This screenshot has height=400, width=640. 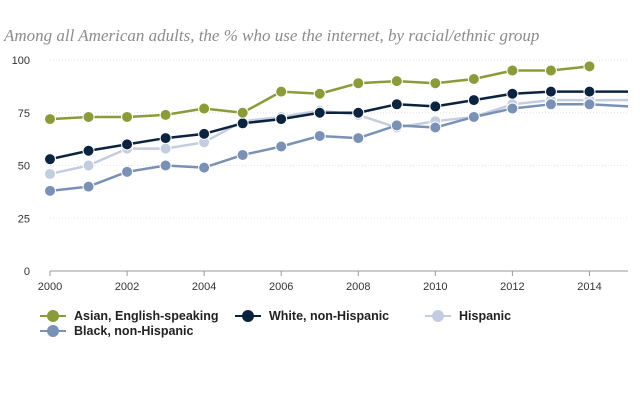 I want to click on legend-item-hispanic: Hispanic, so click(x=468, y=316).